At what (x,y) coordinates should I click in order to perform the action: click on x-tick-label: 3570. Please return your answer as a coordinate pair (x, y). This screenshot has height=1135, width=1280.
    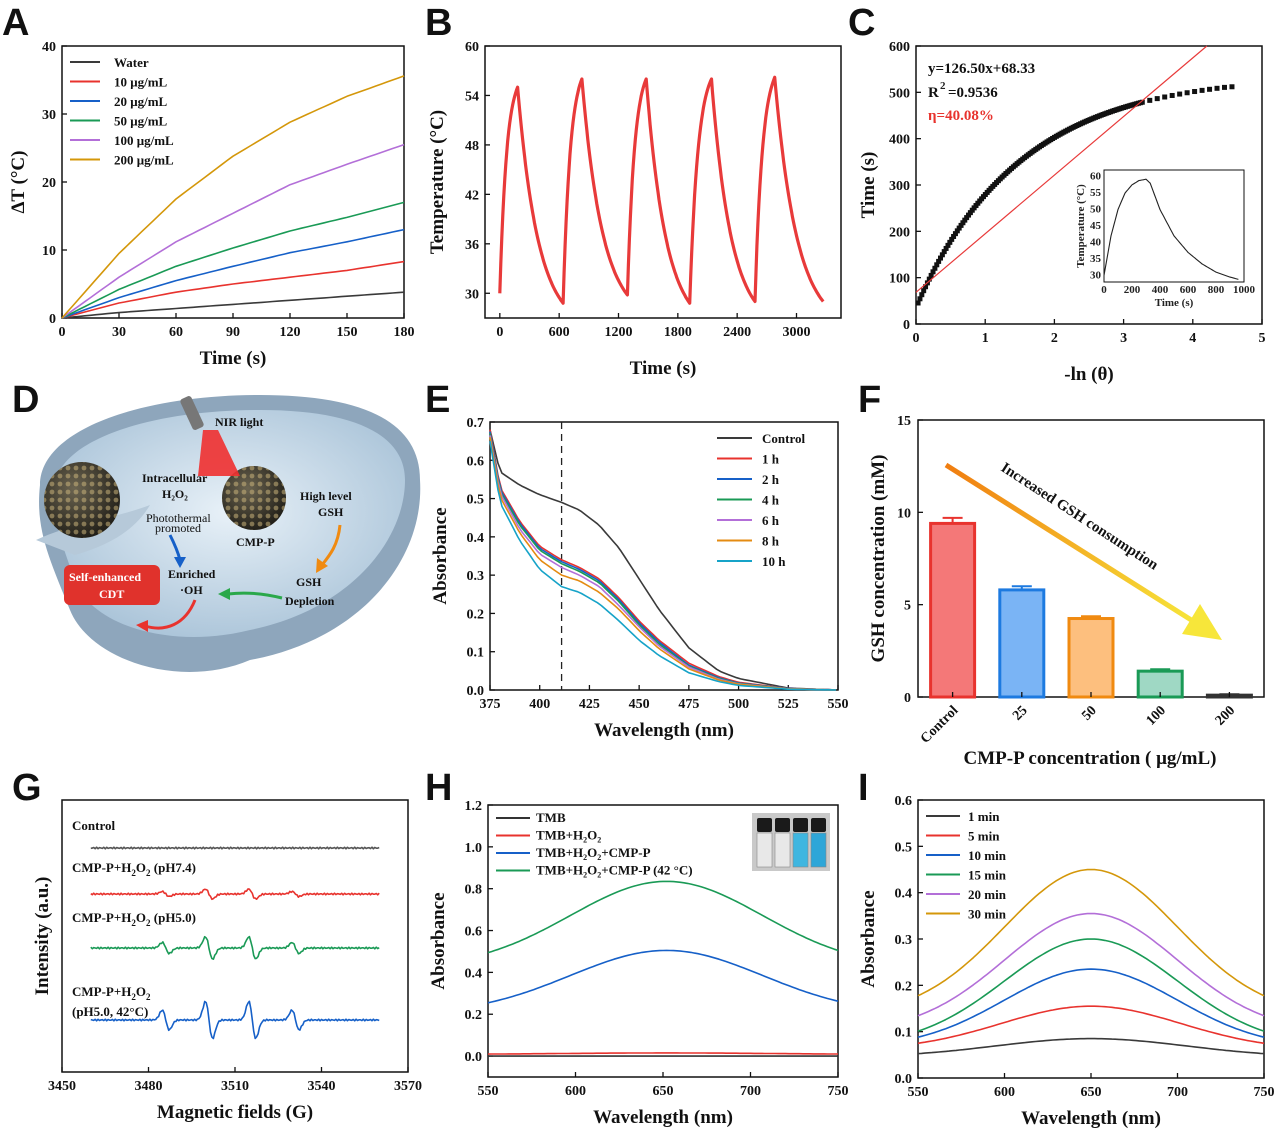
    Looking at the image, I should click on (408, 1086).